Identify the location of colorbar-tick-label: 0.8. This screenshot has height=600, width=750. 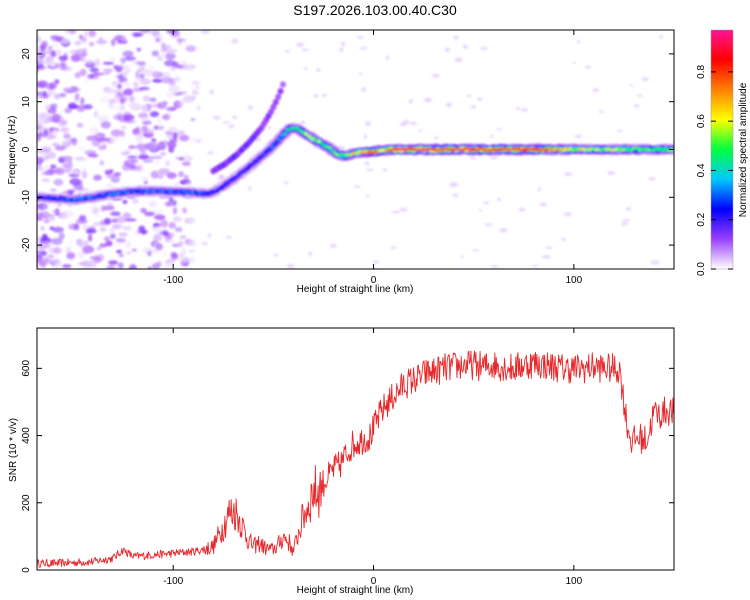
(701, 71).